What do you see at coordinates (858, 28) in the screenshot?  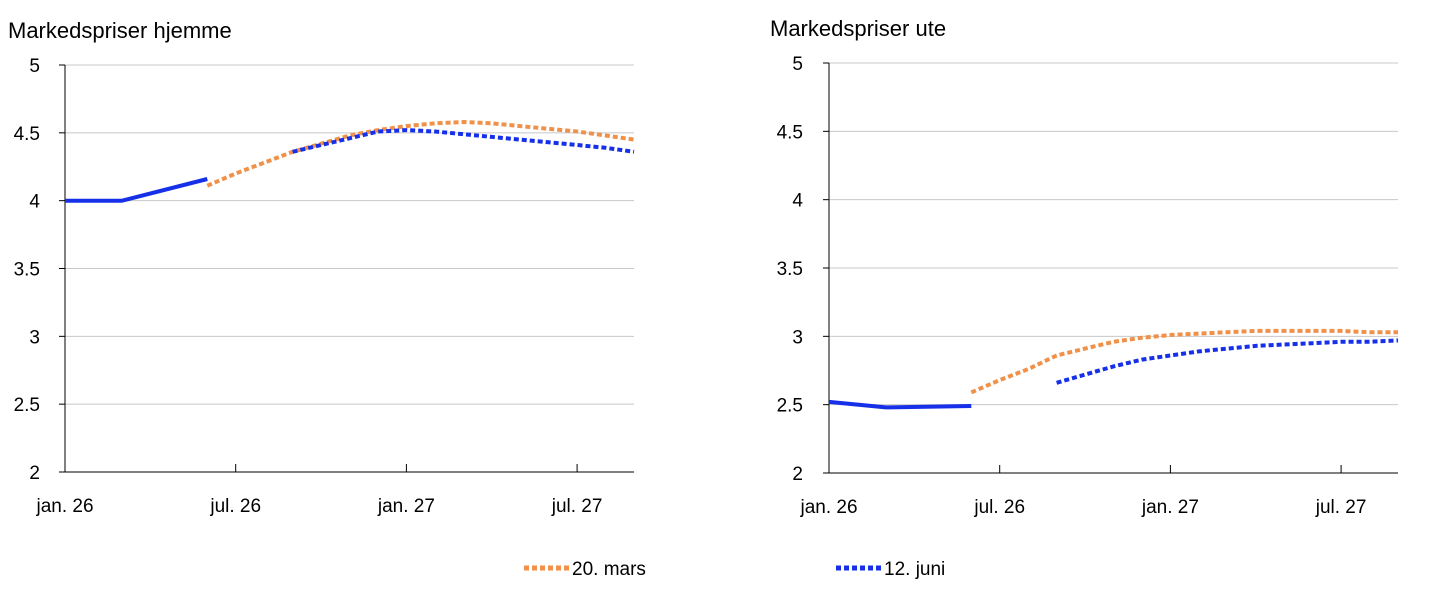 I see `chart-title: Markedspriser ute` at bounding box center [858, 28].